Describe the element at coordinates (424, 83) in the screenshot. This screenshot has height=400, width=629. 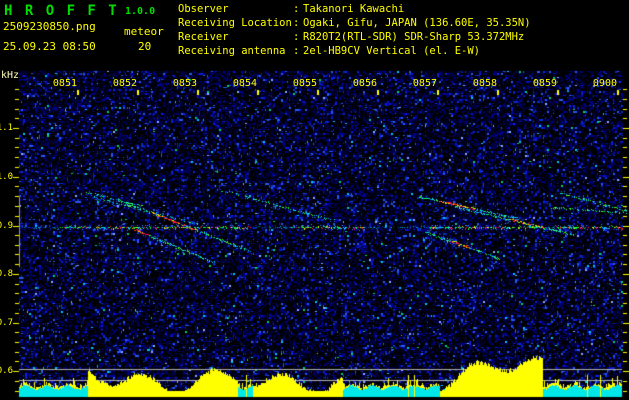
I see `time-axis-label: 0857` at that location.